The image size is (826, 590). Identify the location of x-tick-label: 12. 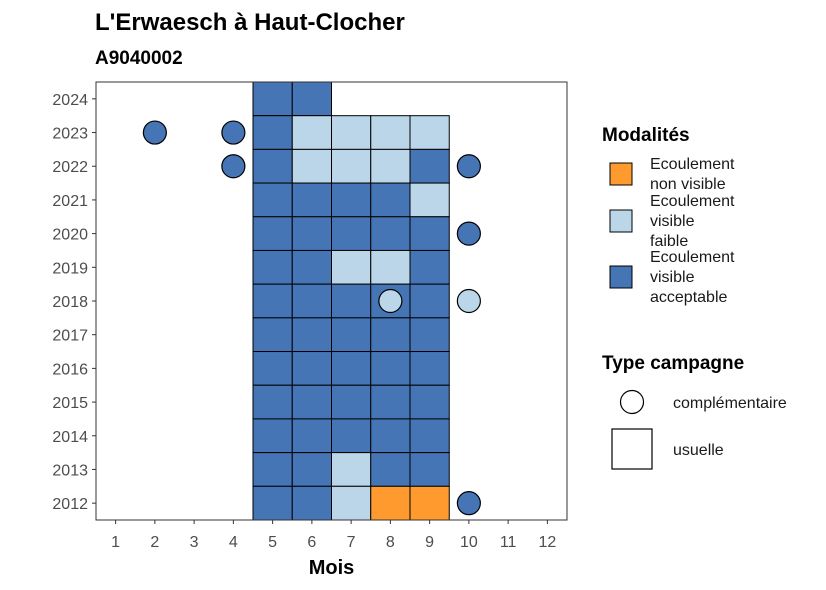
(547, 542).